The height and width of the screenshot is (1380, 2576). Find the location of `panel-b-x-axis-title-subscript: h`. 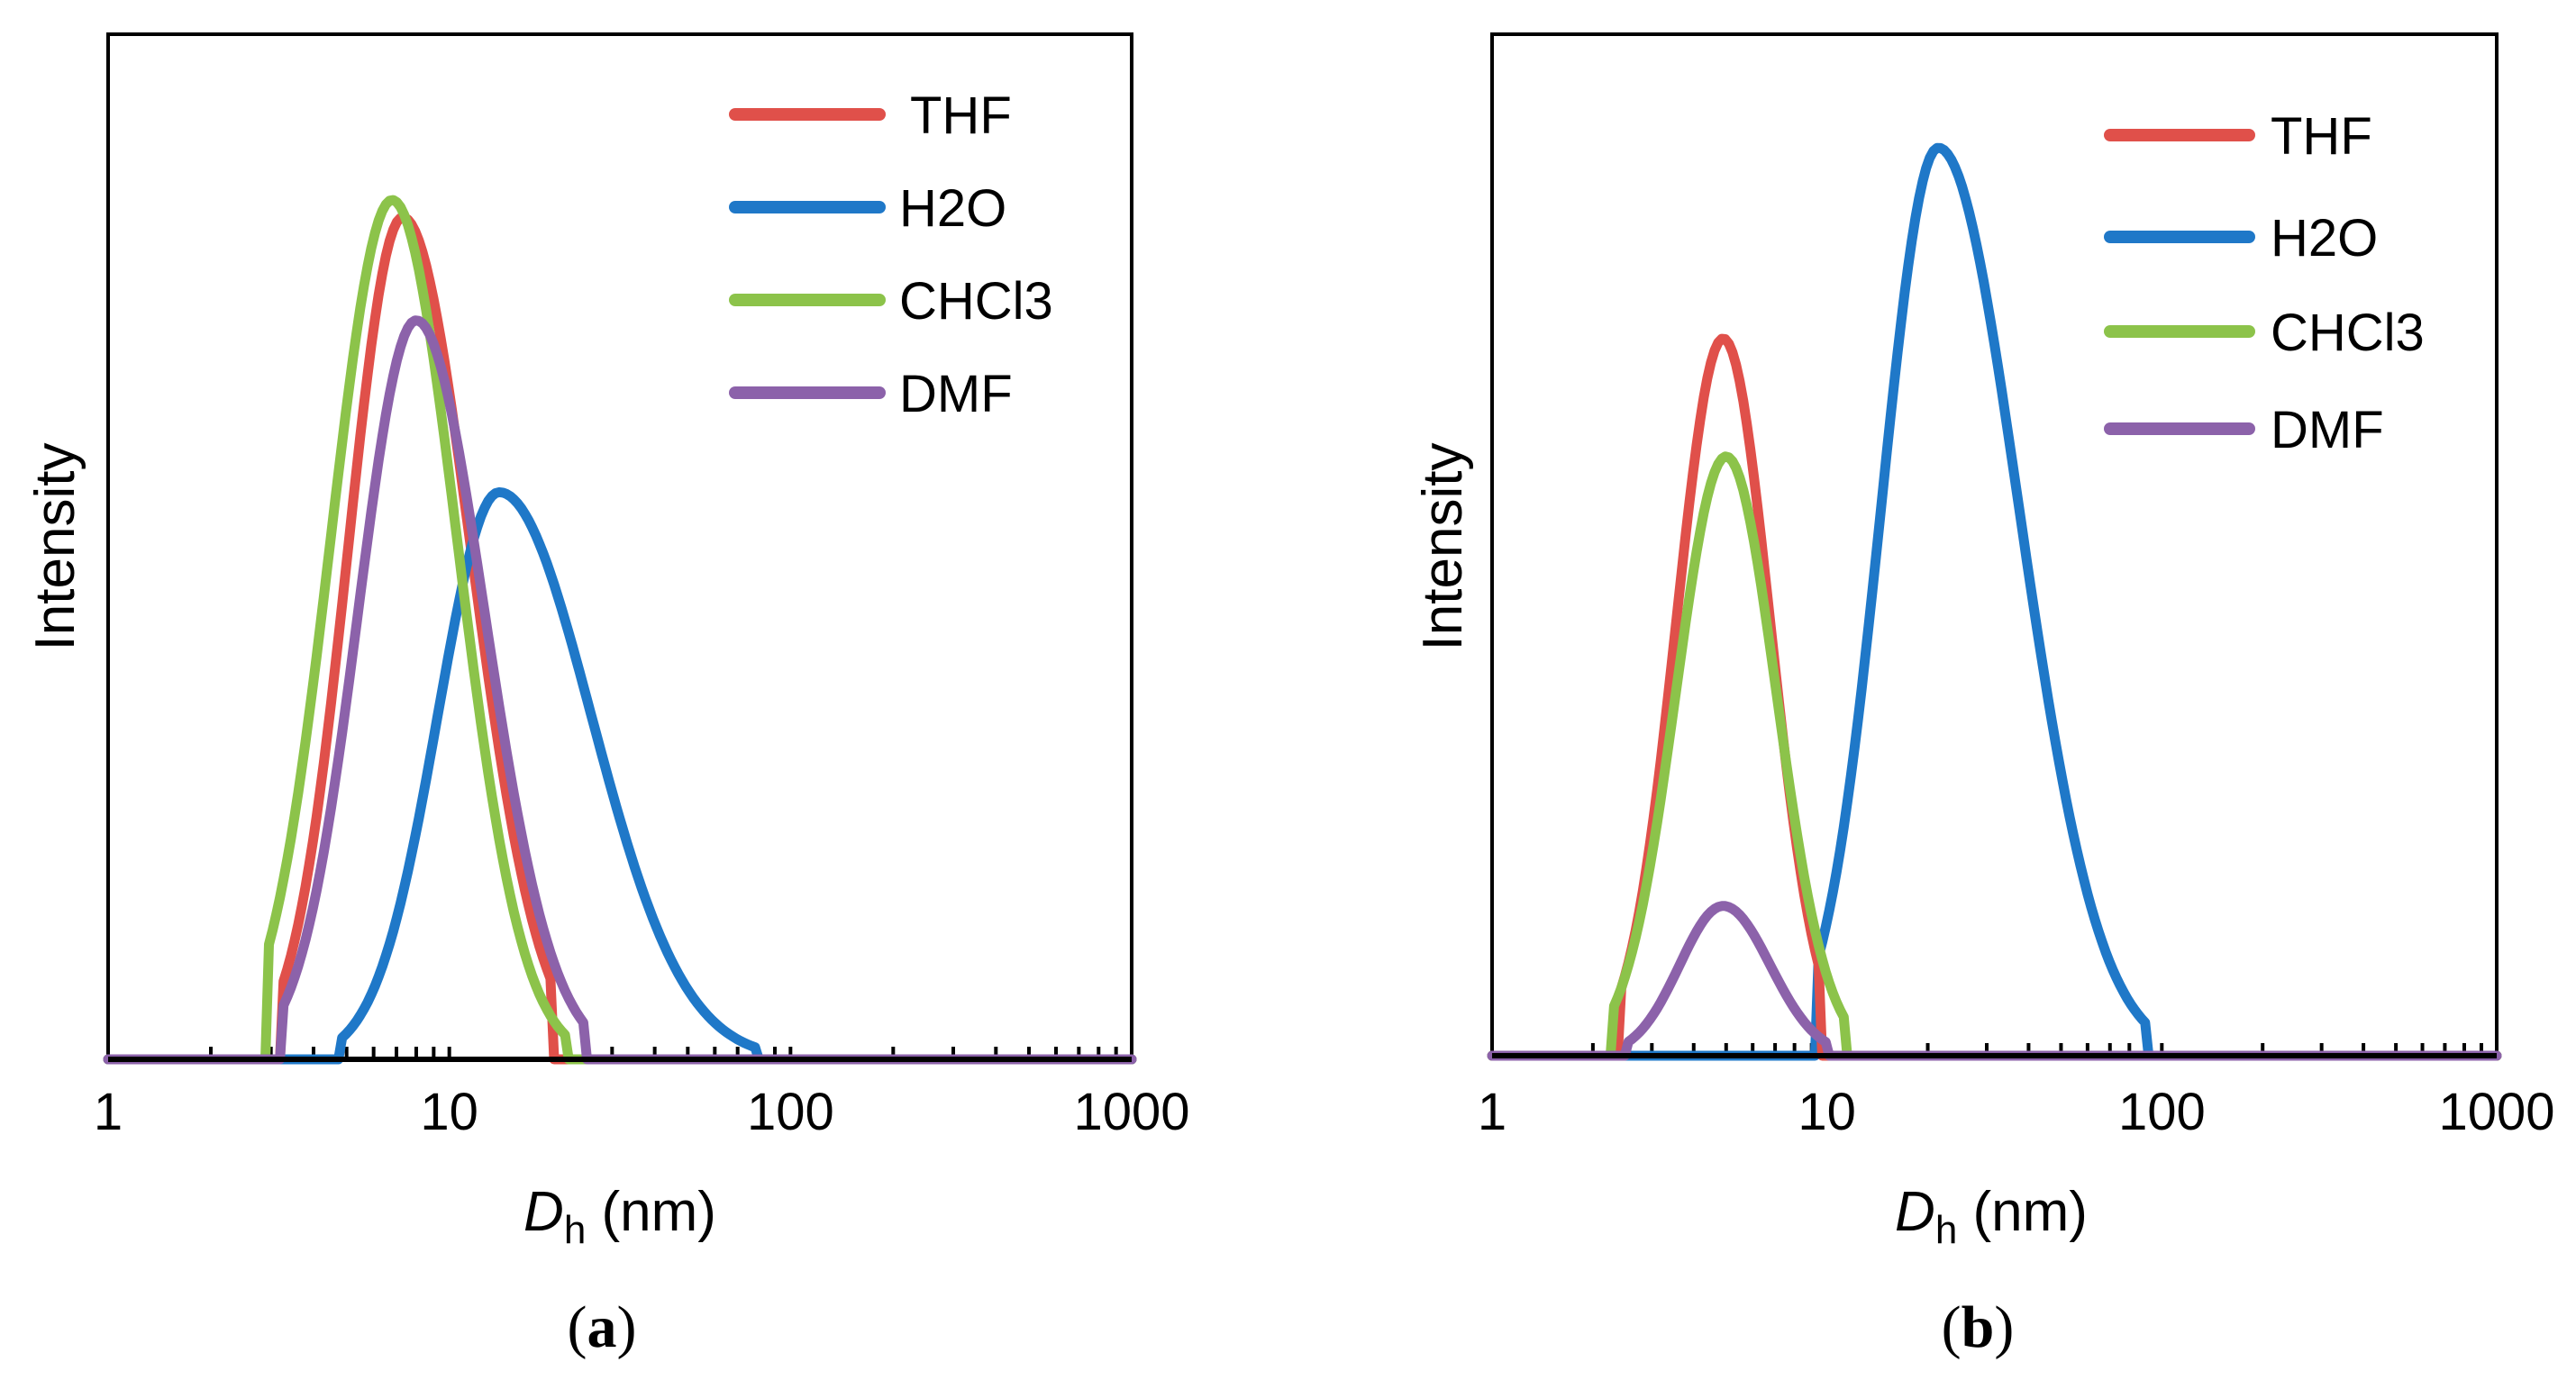

panel-b-x-axis-title-subscript: h is located at coordinates (1946, 1230).